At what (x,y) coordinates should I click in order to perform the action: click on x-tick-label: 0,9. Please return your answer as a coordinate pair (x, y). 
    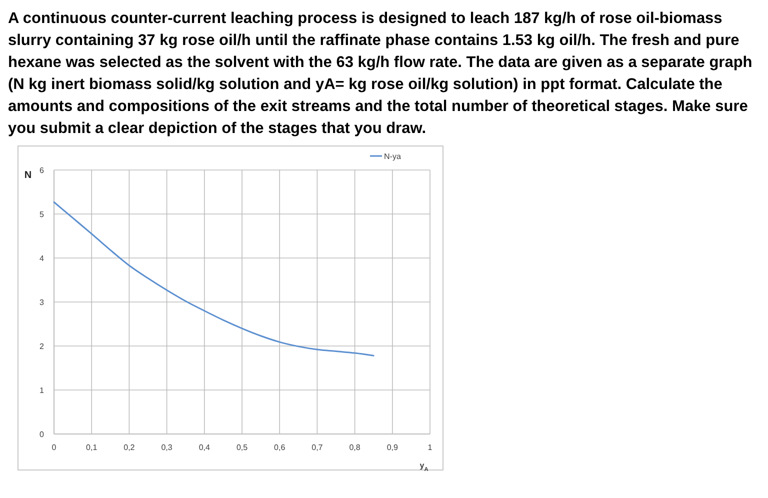
    Looking at the image, I should click on (392, 447).